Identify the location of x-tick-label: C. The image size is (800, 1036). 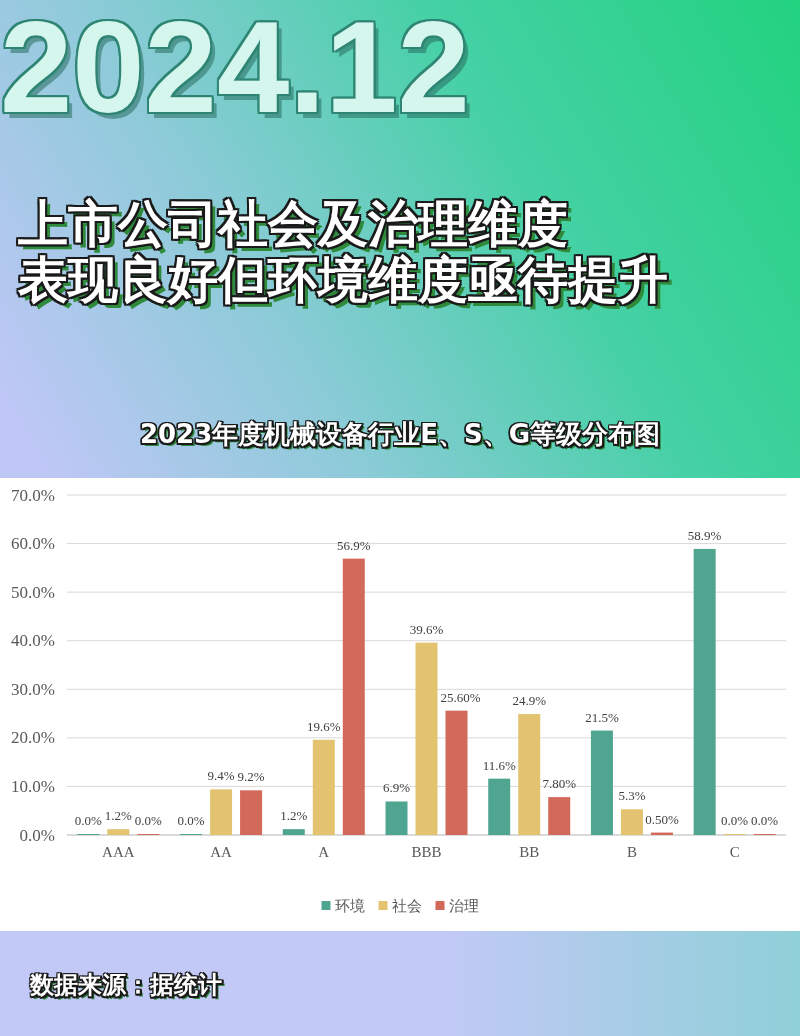
(734, 852).